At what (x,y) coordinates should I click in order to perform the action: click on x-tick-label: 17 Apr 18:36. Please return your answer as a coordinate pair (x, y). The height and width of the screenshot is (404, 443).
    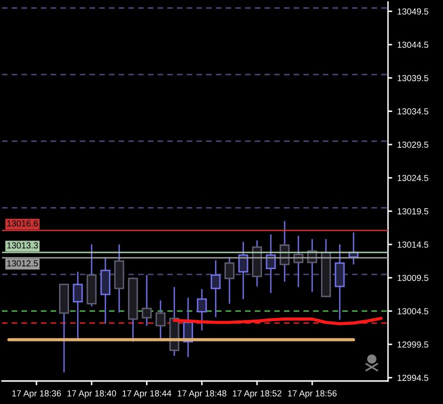
    Looking at the image, I should click on (36, 394).